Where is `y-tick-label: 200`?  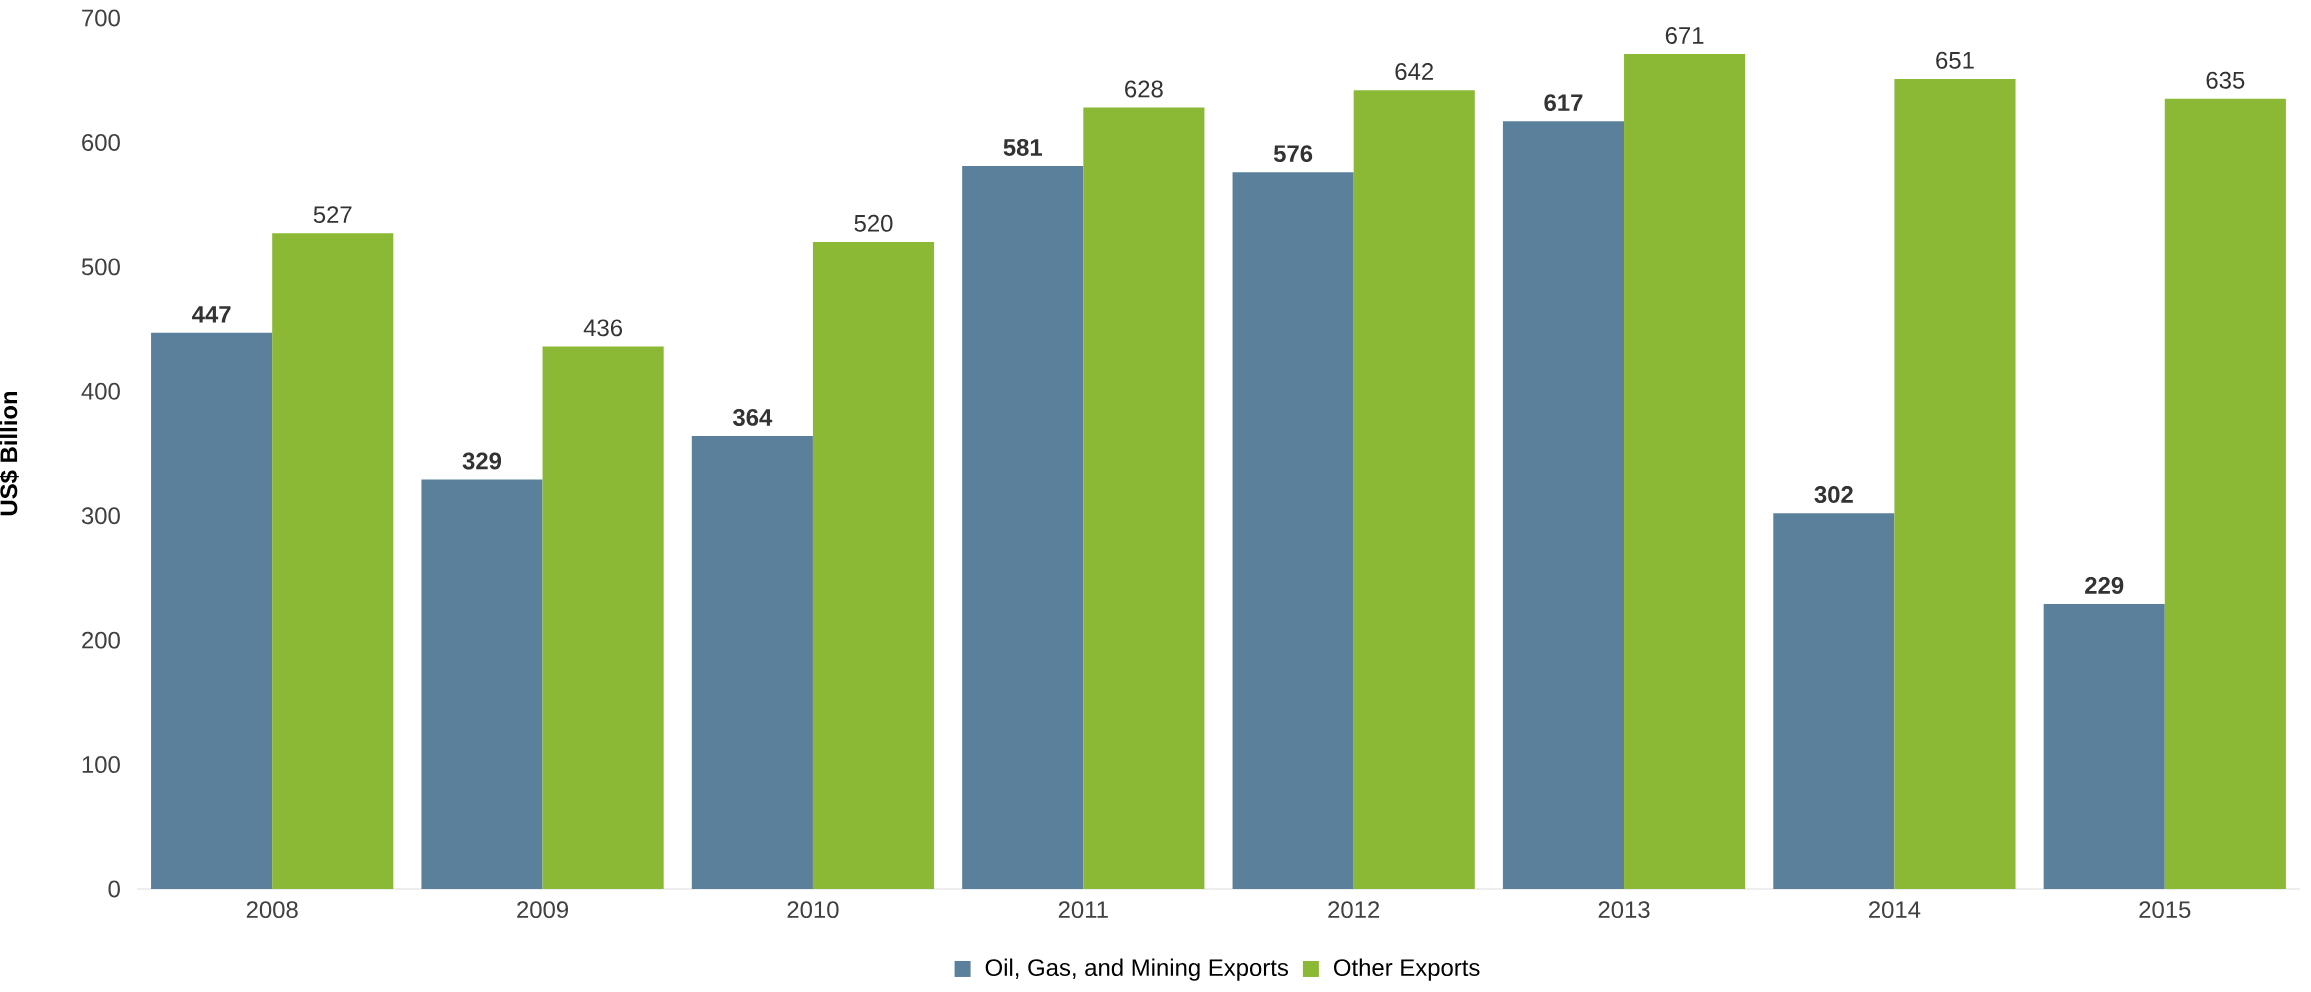 y-tick-label: 200 is located at coordinates (101, 640).